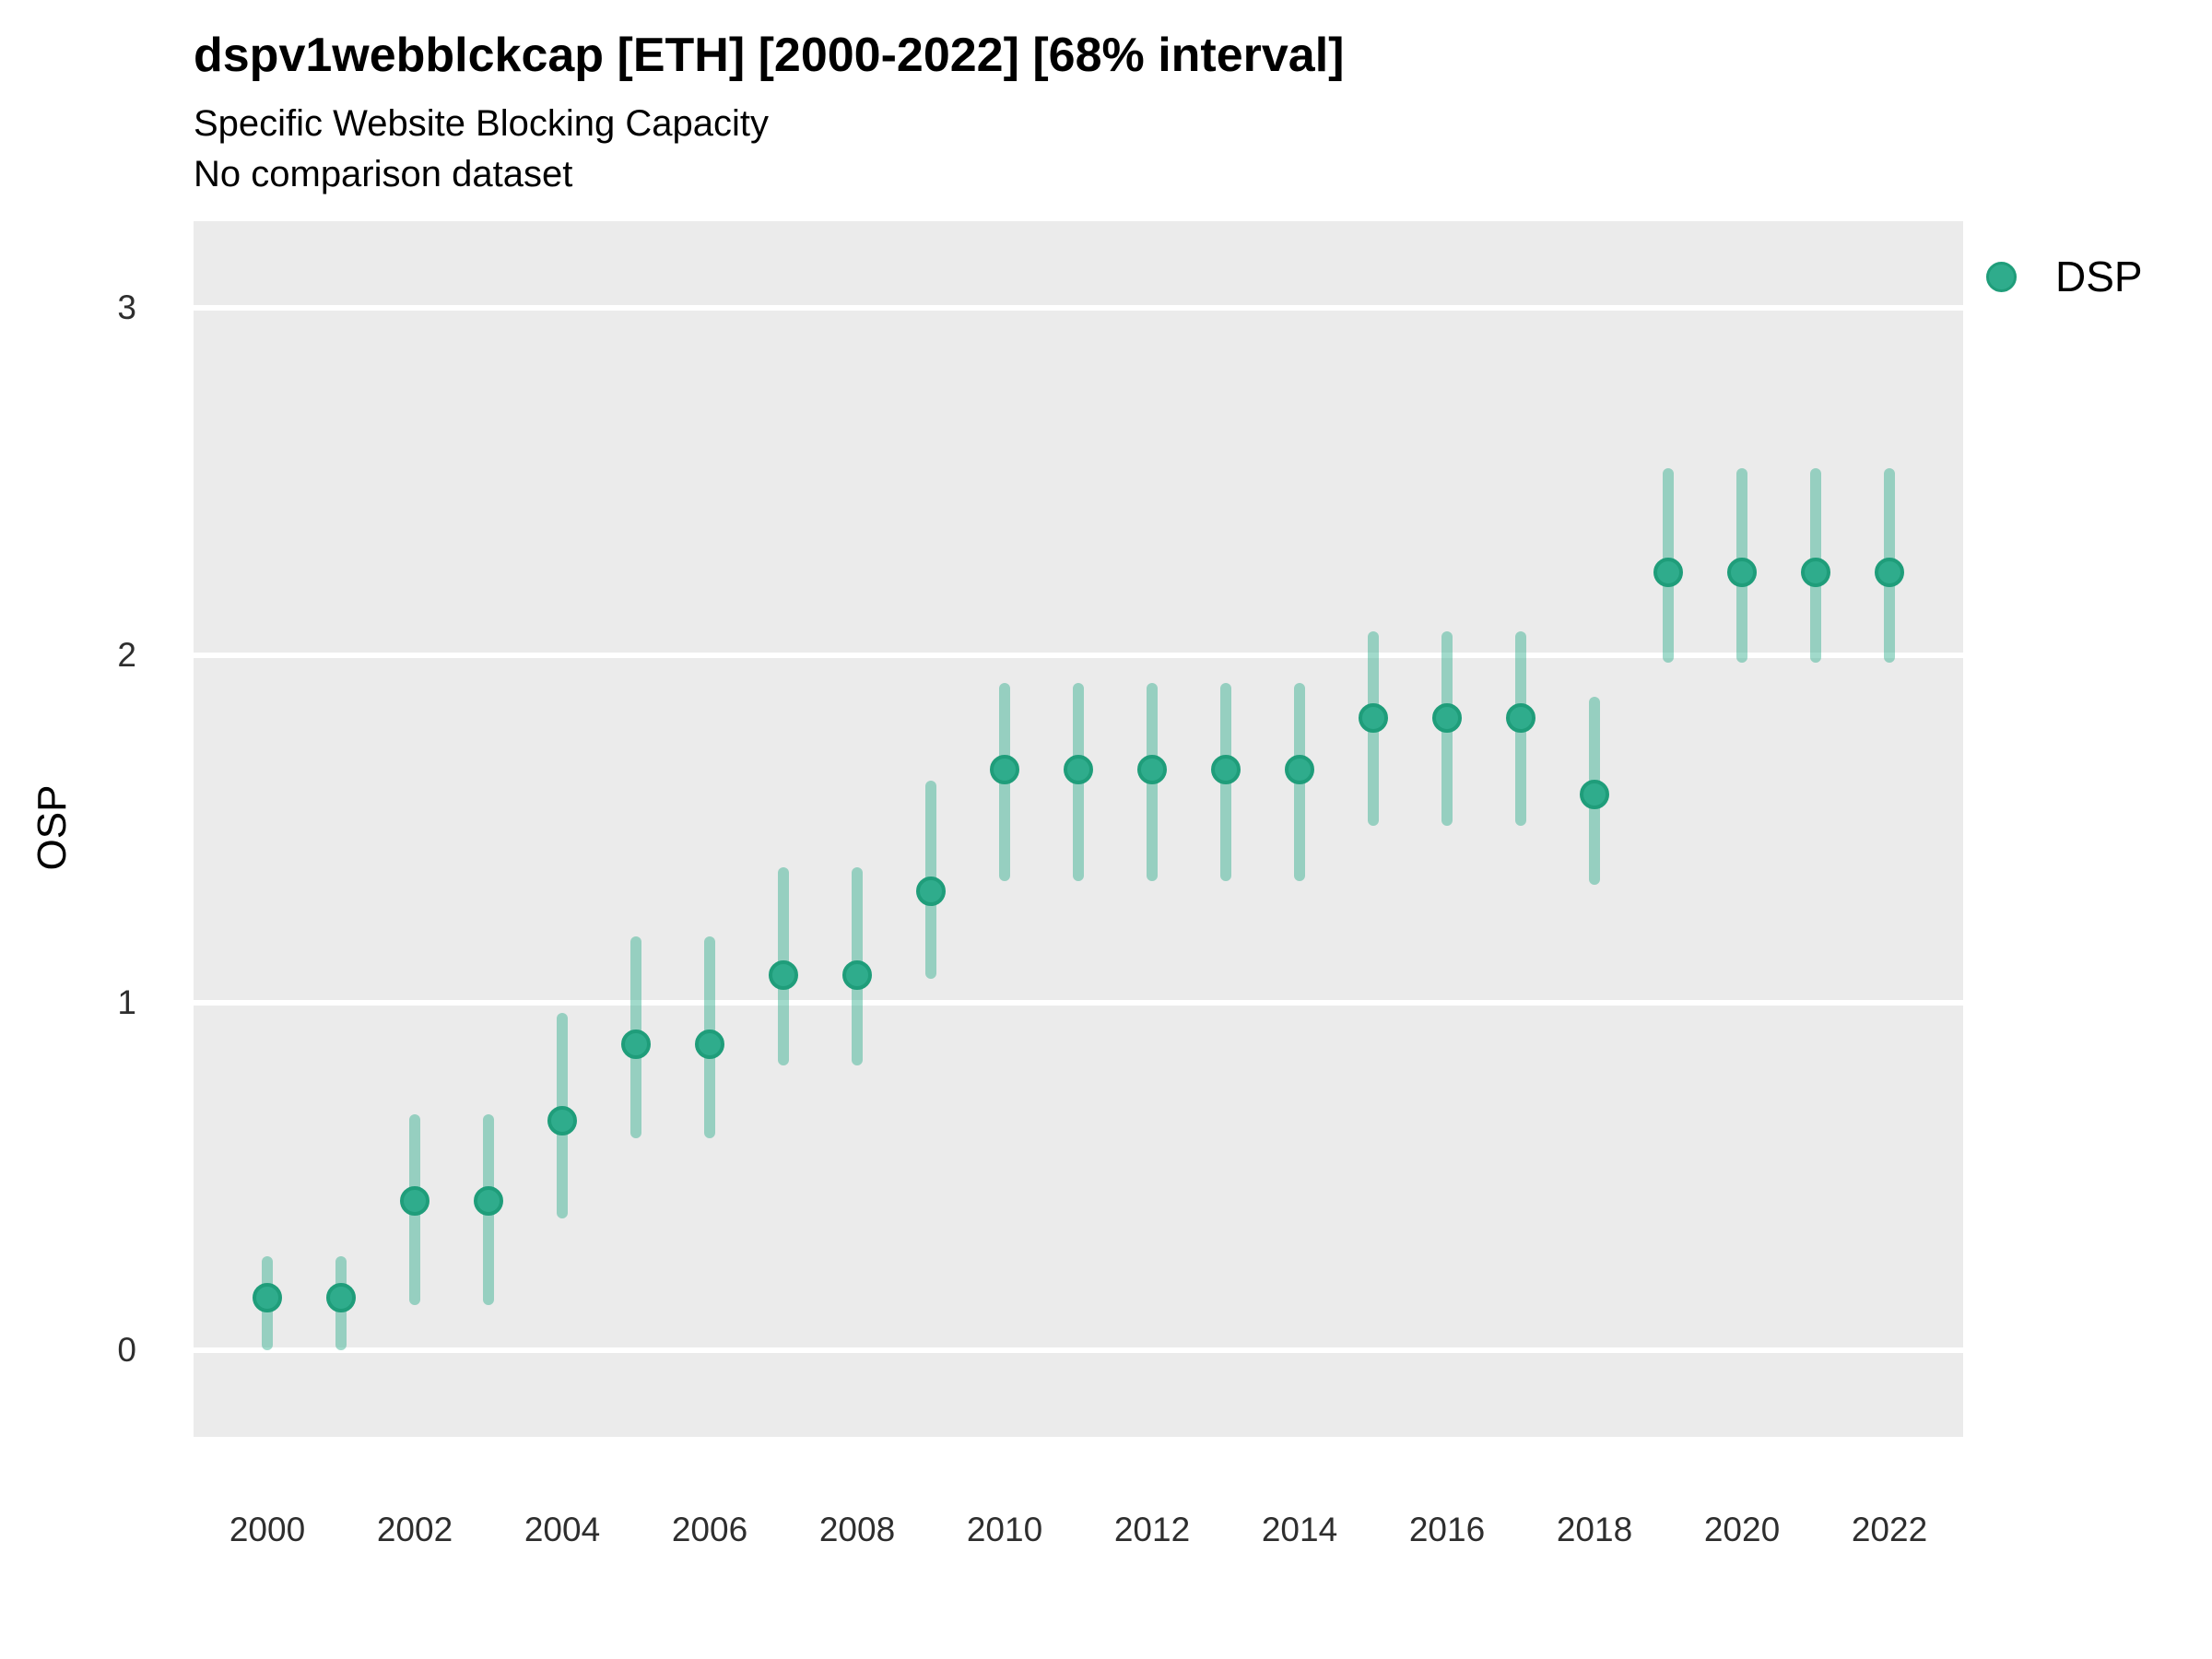  Describe the element at coordinates (383, 174) in the screenshot. I see `chart-note: No comparison dataset` at that location.